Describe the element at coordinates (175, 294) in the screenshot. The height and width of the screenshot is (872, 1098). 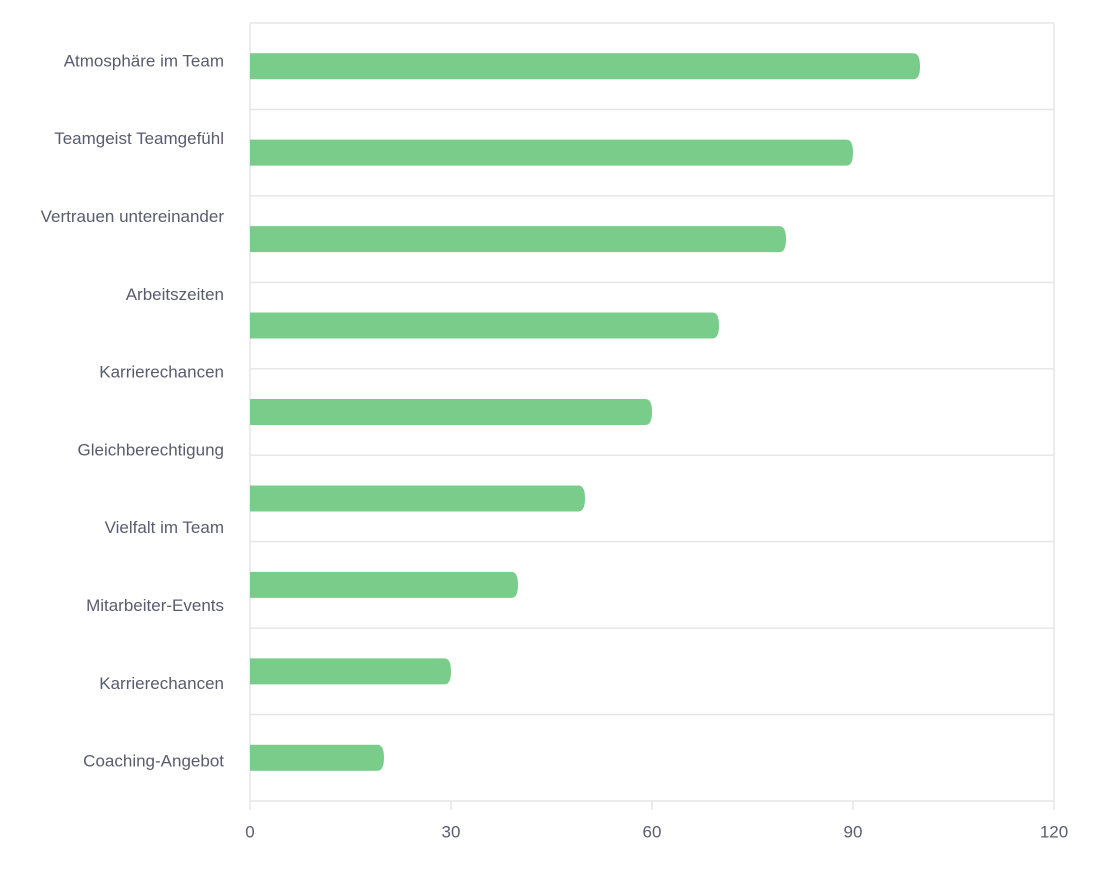
I see `y-tick-label: Arbeitszeiten` at that location.